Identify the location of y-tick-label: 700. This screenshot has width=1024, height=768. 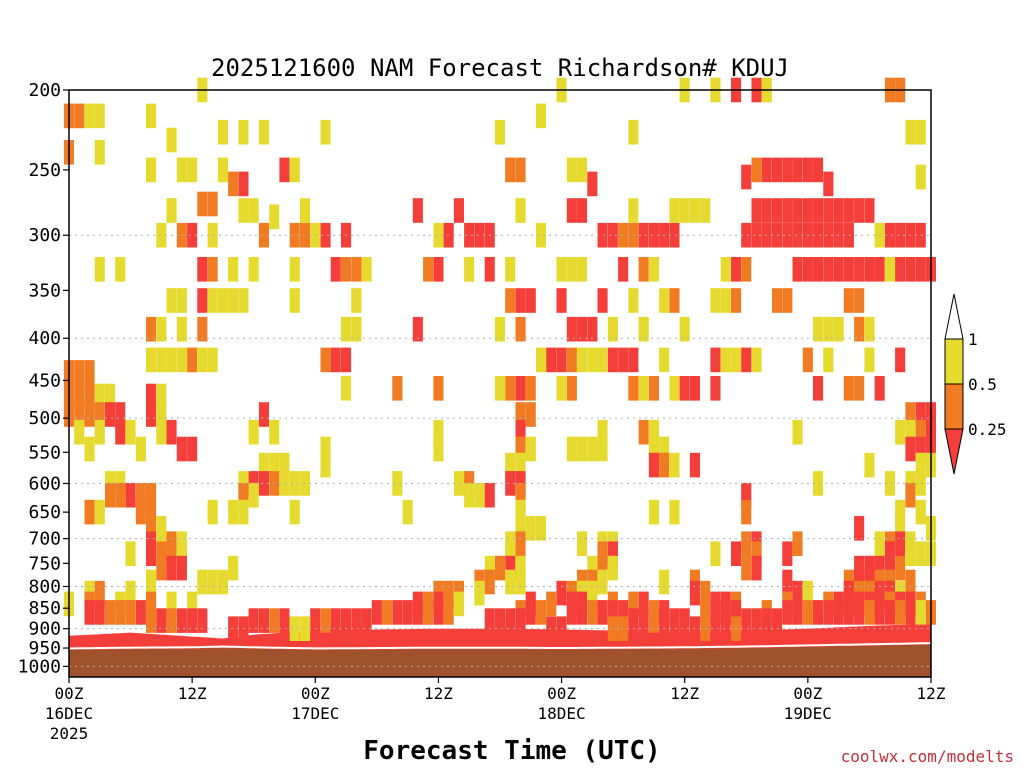
(44, 539).